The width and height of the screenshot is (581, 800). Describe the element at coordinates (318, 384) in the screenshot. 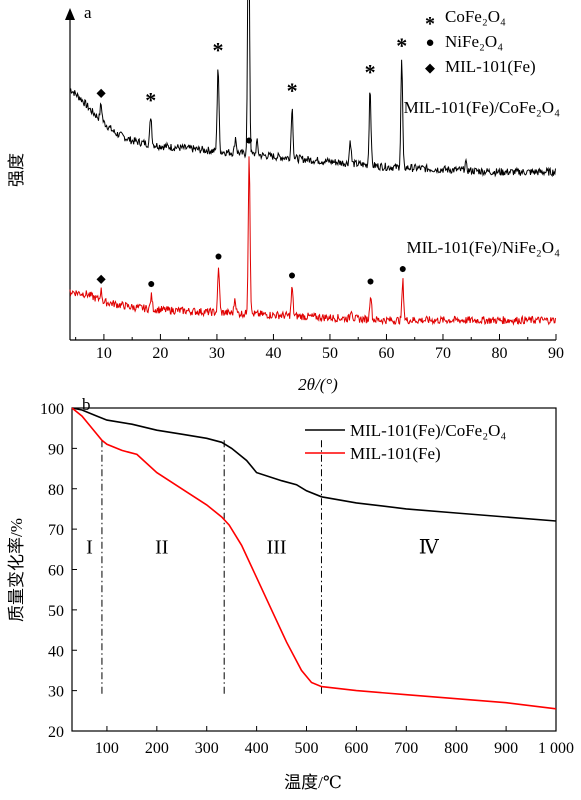

I see `xrd-x-axis-label: 2θ/(°)` at that location.